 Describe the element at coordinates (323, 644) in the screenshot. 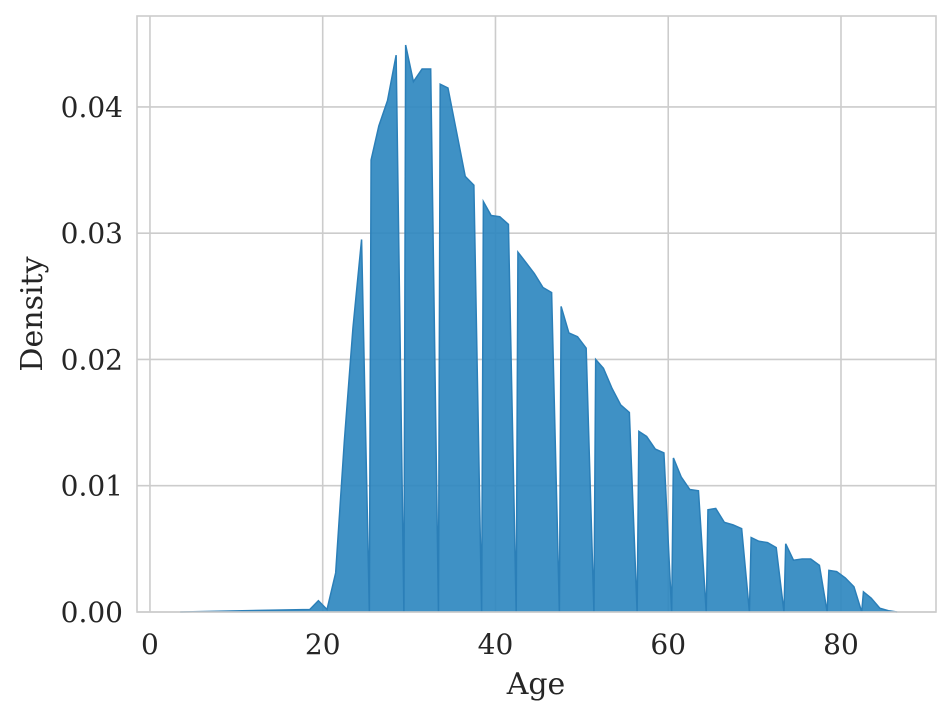

I see `x-tick-label: 20` at that location.